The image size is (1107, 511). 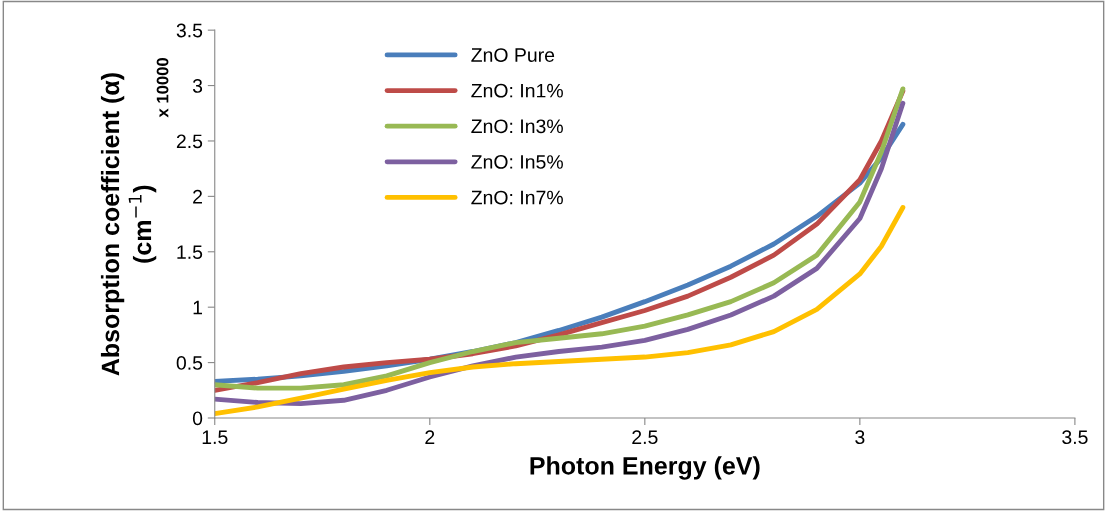 What do you see at coordinates (645, 468) in the screenshot?
I see `x-axis-title: Photon Energy (eV)` at bounding box center [645, 468].